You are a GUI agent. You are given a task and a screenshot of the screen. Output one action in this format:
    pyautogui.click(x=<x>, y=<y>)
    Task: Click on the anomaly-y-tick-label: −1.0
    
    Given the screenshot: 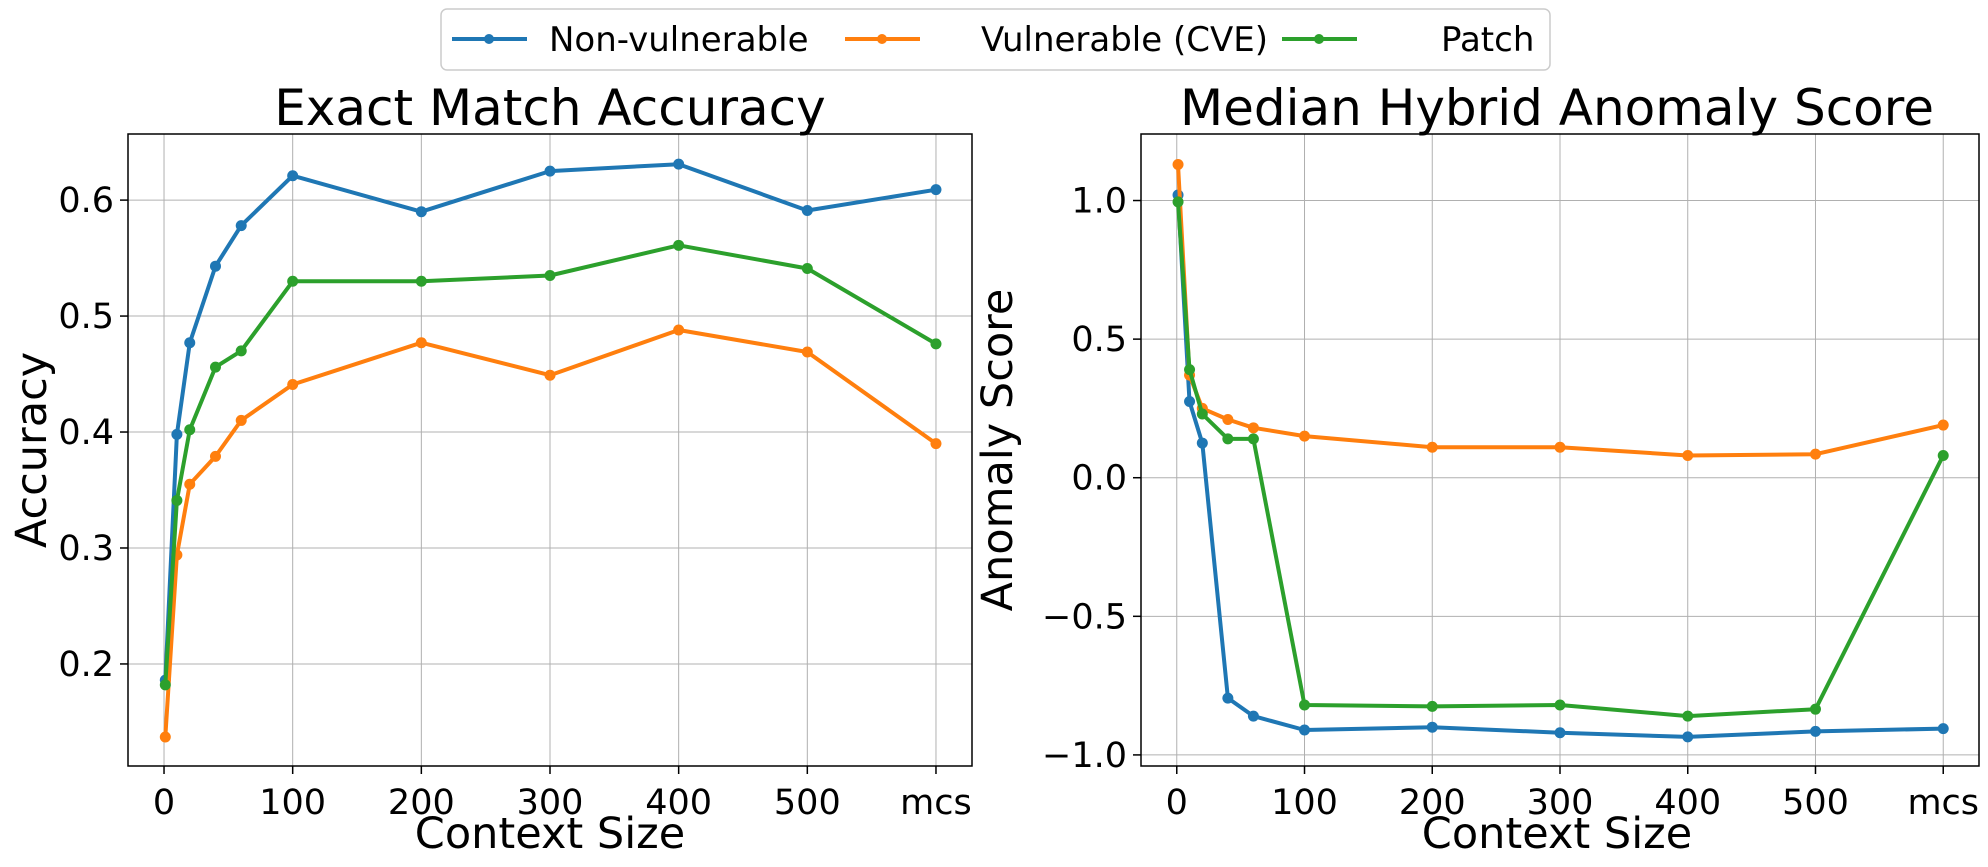 What is the action you would take?
    pyautogui.click(x=1084, y=756)
    